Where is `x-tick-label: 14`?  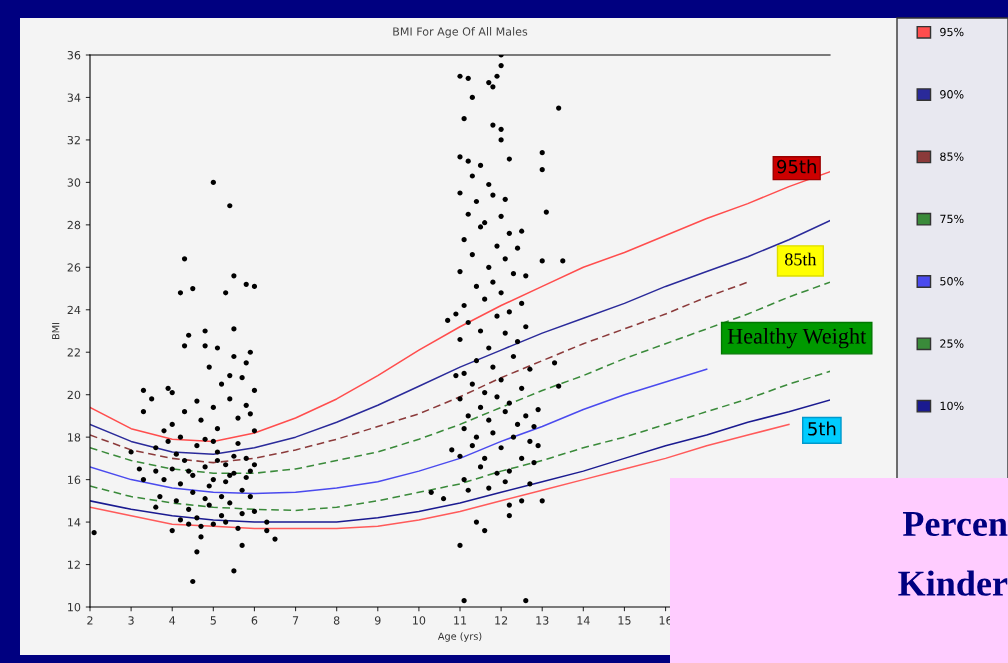 x-tick-label: 14 is located at coordinates (583, 620).